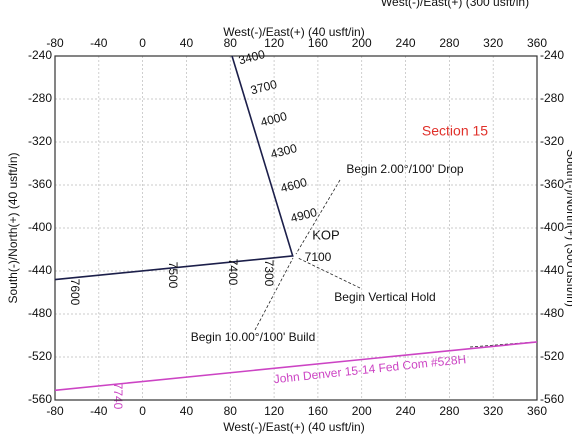 The image size is (572, 434). What do you see at coordinates (274, 119) in the screenshot?
I see `depth-label: 4000` at bounding box center [274, 119].